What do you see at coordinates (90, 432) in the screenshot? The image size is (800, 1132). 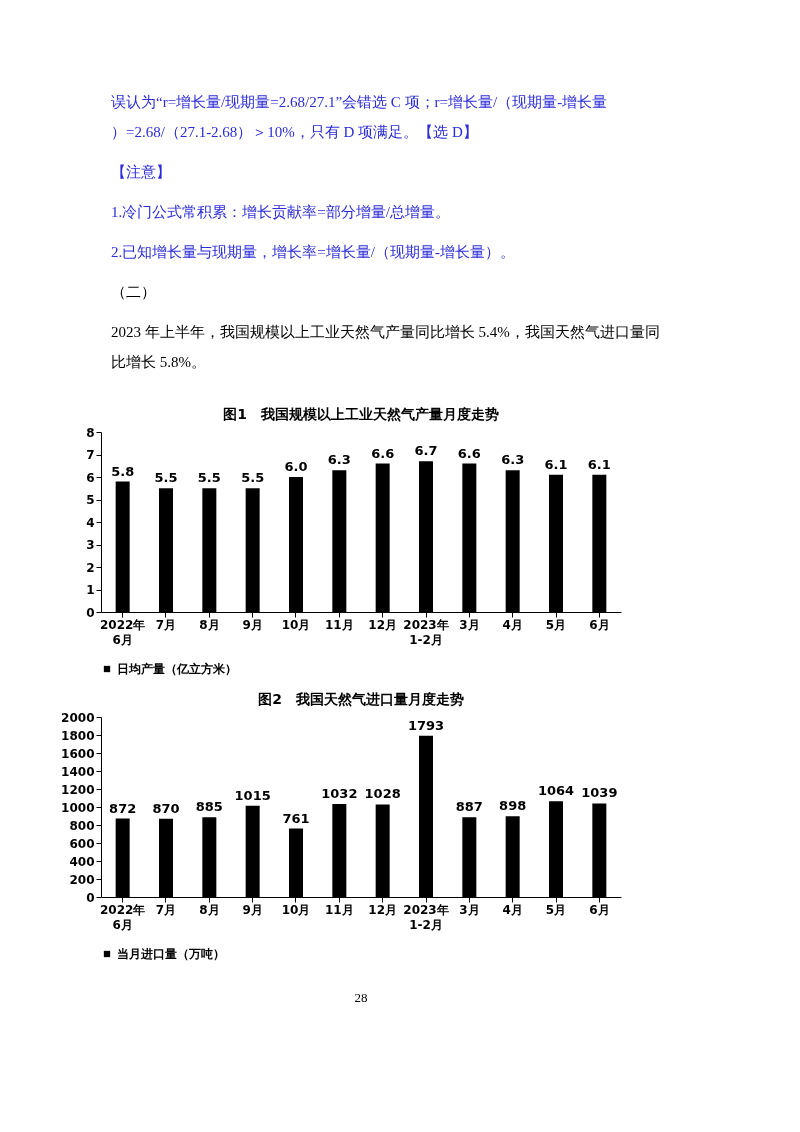 I see `y-tick-label: 8` at bounding box center [90, 432].